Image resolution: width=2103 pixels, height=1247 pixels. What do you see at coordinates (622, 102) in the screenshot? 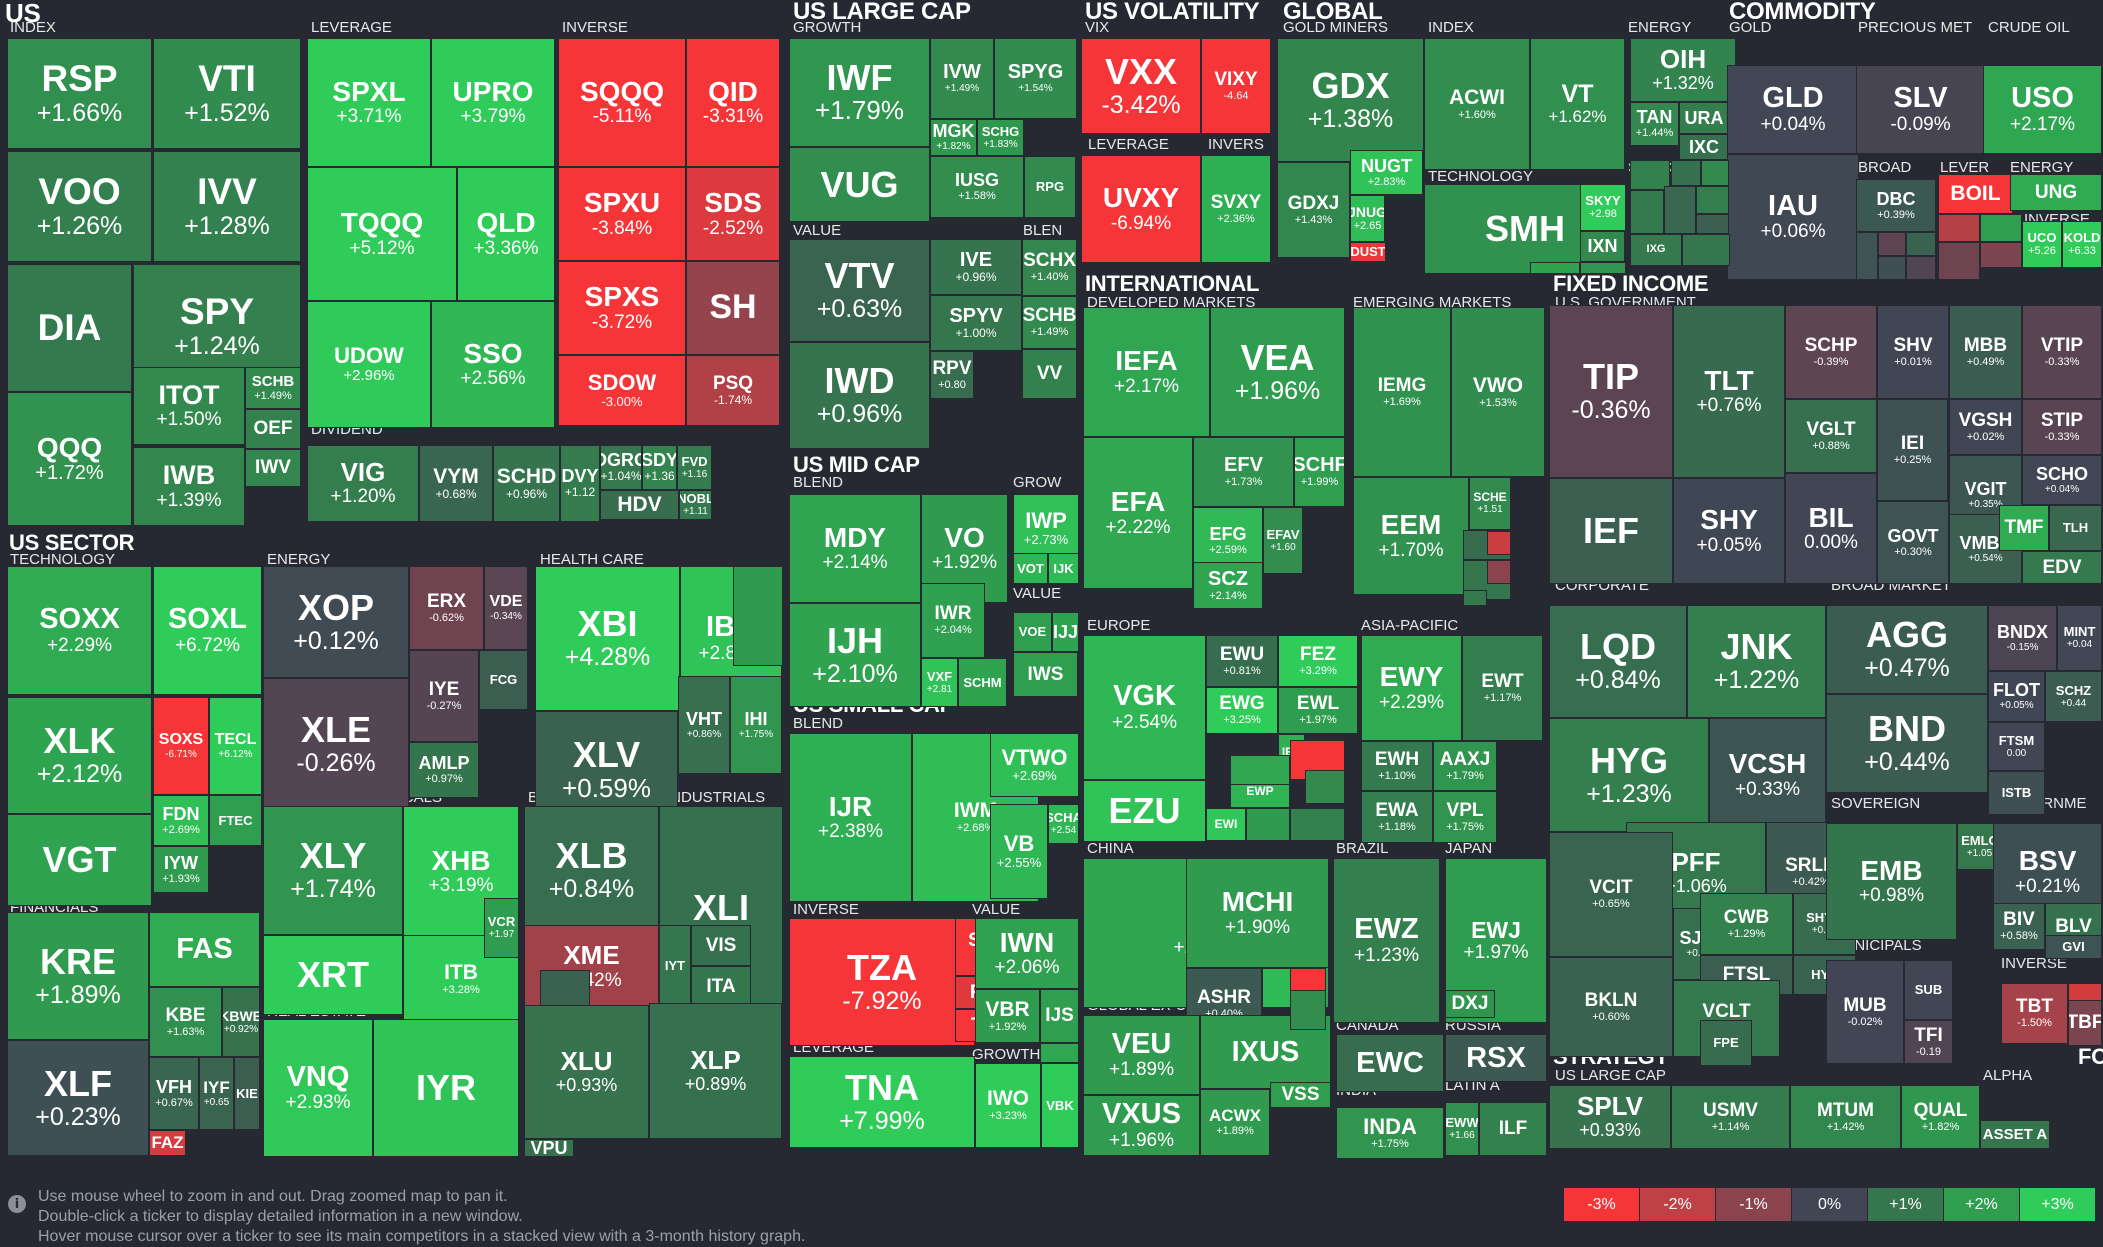
I see `ticker-tile-sqqq: SQQQ -5.11%` at bounding box center [622, 102].